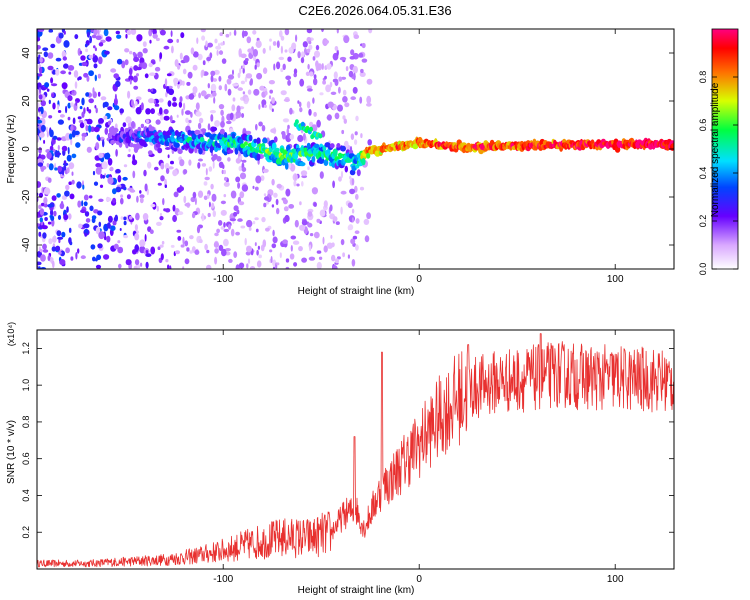 The width and height of the screenshot is (750, 600). I want to click on x-tick-label: -100, so click(223, 279).